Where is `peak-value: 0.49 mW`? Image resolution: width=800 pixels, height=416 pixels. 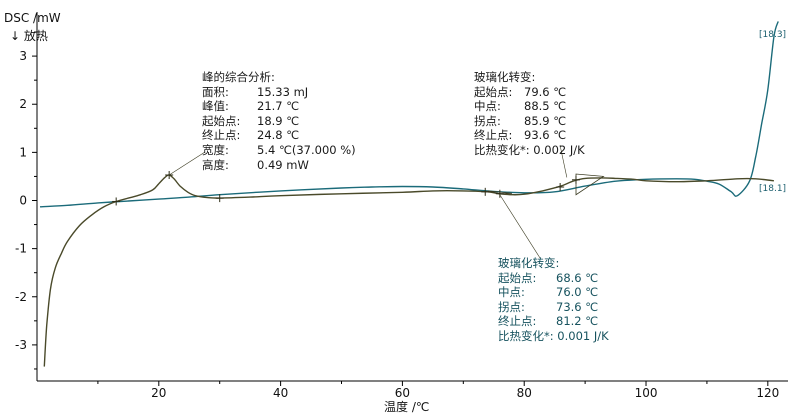 peak-value: 0.49 mW is located at coordinates (283, 164).